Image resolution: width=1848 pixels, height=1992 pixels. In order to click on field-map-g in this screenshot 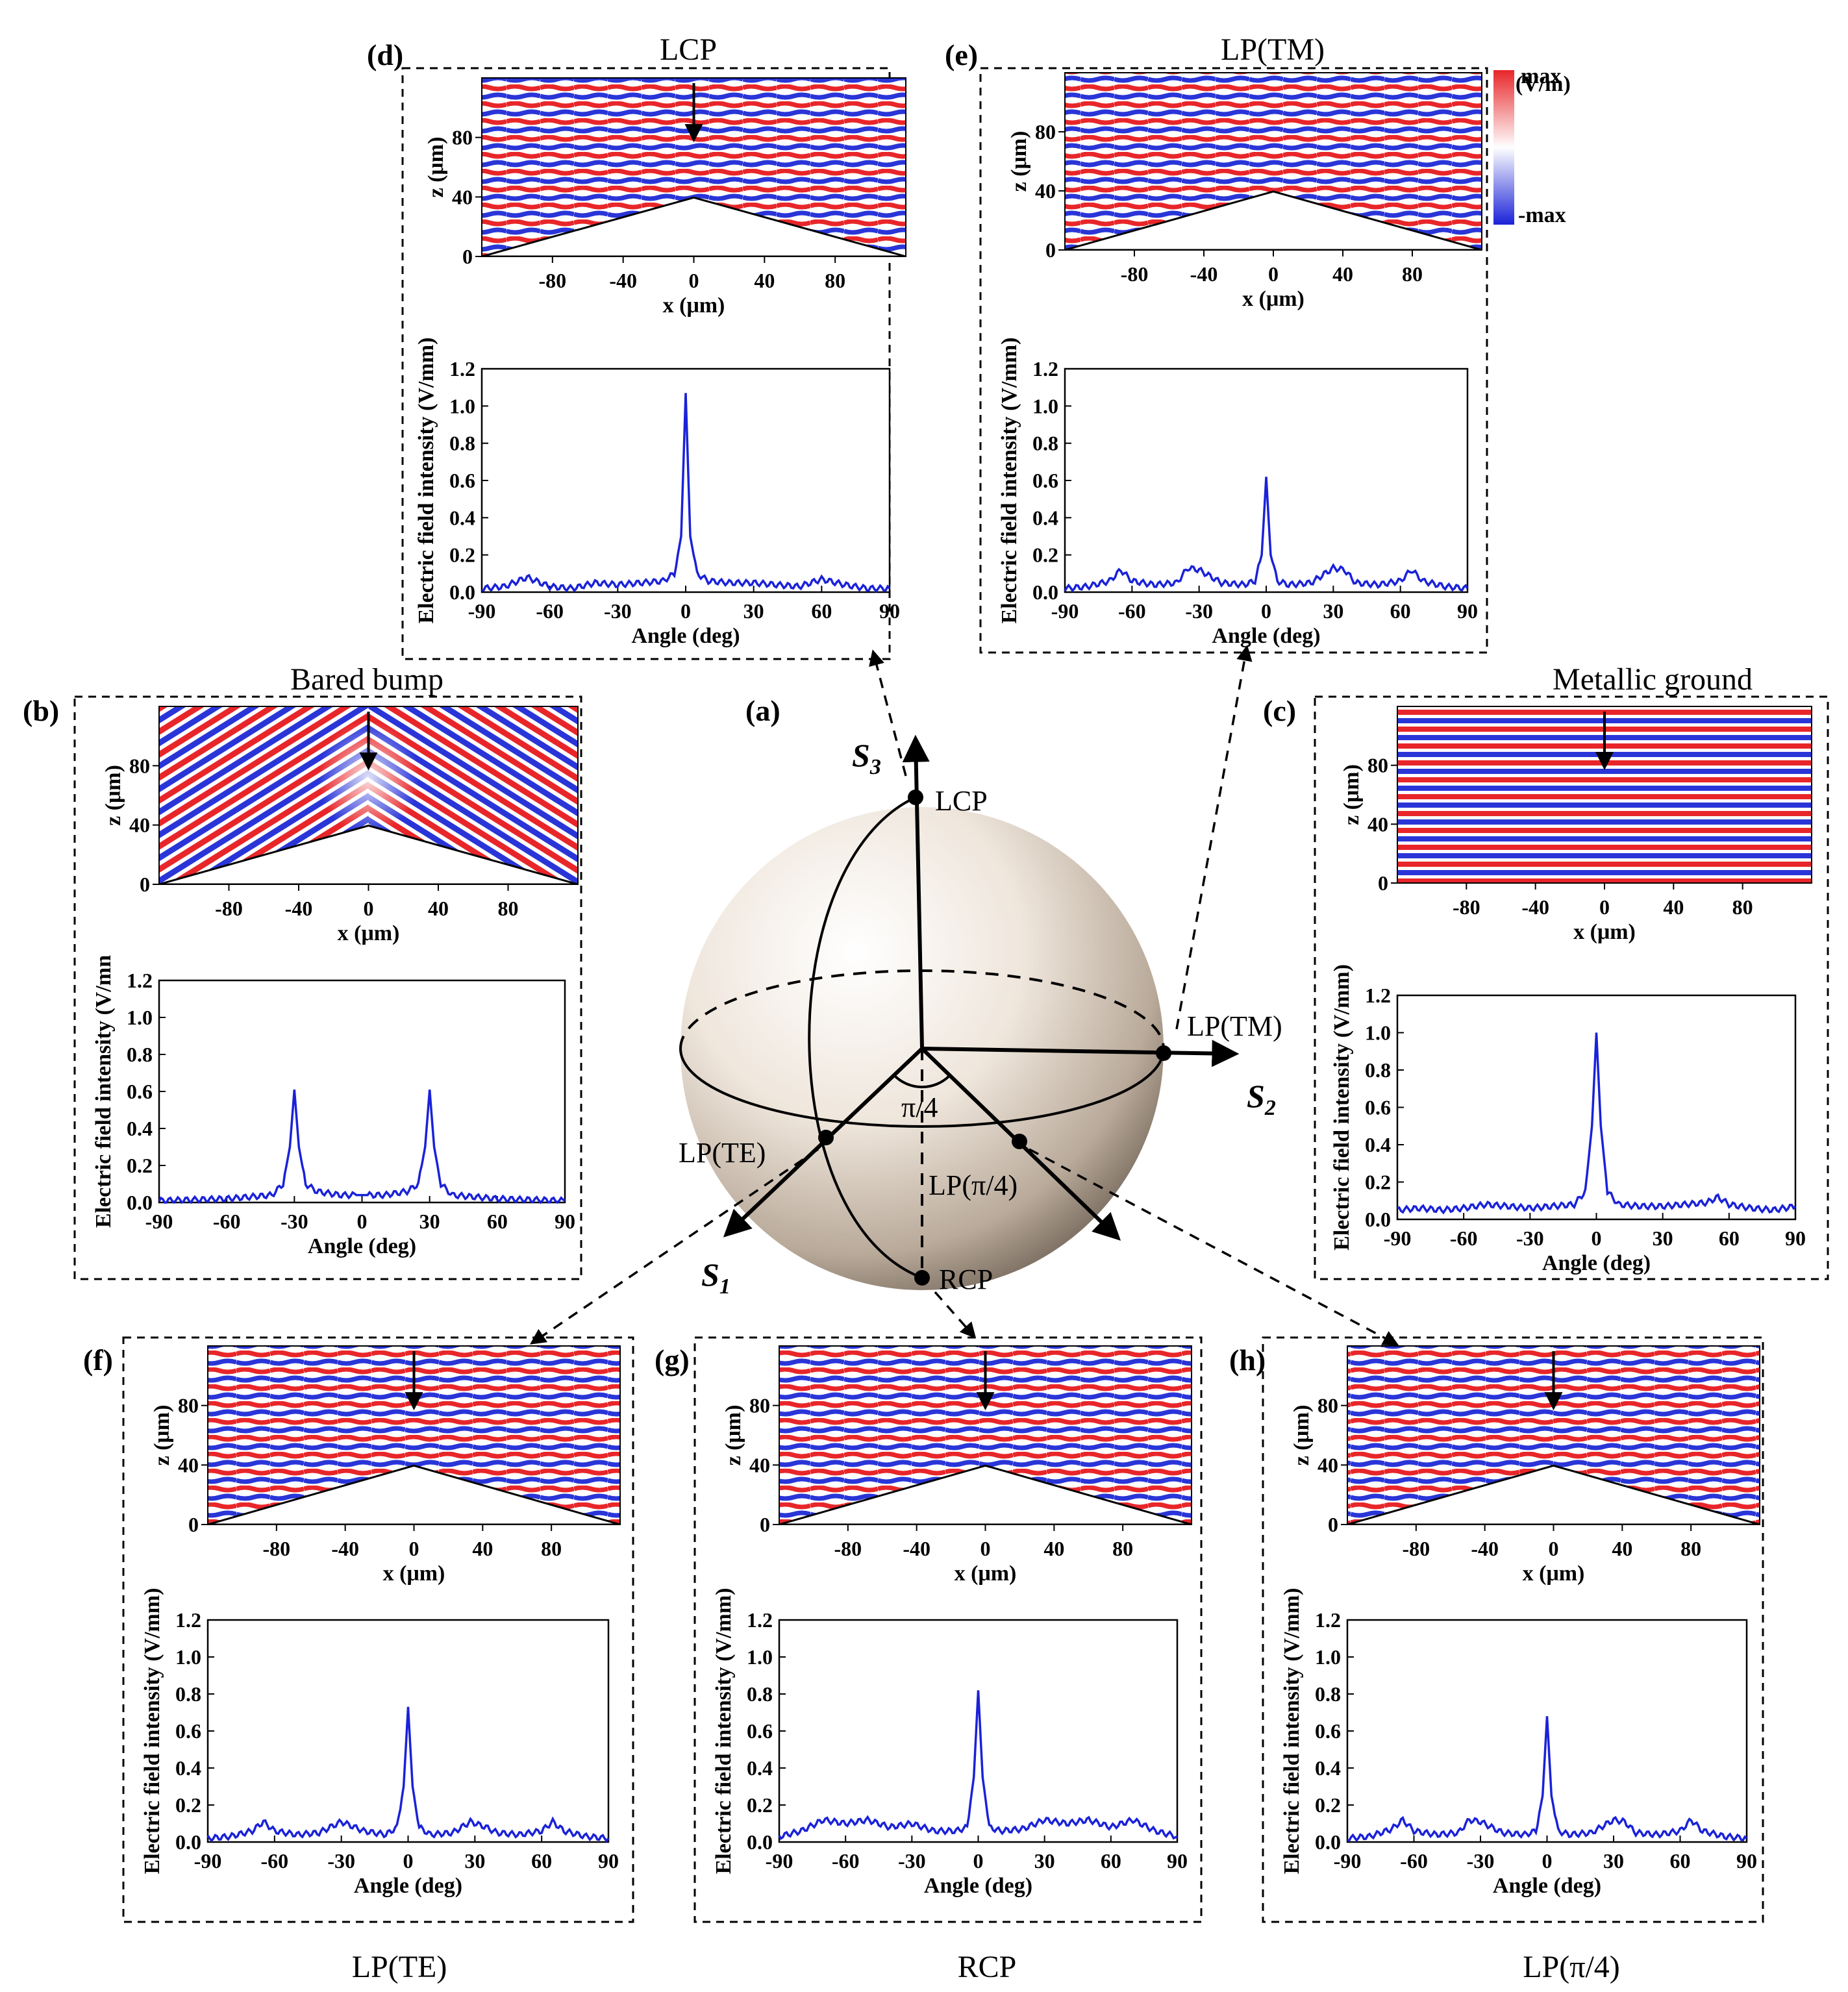, I will do `click(986, 1436)`.